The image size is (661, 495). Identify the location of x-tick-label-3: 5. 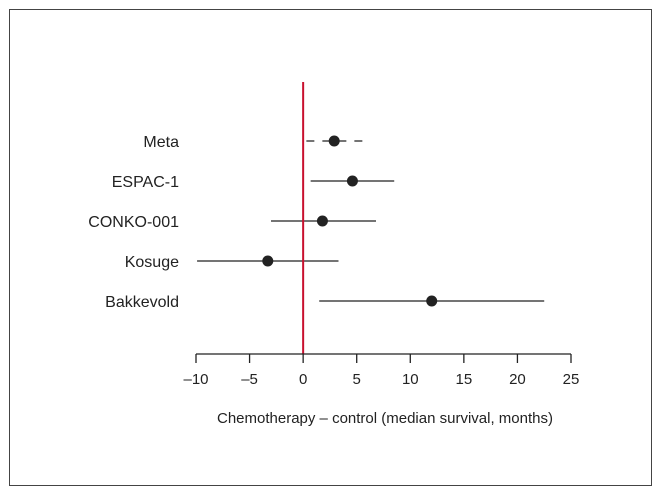
(357, 379).